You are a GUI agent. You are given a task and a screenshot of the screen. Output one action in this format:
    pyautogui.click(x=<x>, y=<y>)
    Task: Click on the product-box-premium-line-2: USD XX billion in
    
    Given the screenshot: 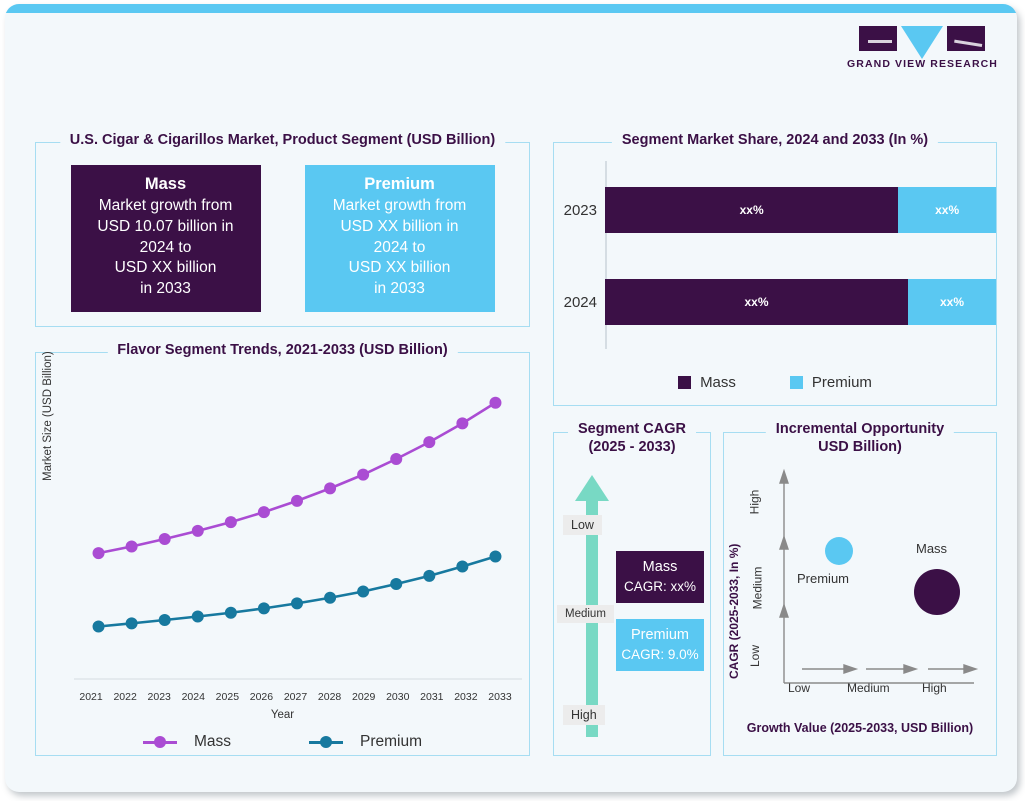 What is the action you would take?
    pyautogui.click(x=399, y=226)
    